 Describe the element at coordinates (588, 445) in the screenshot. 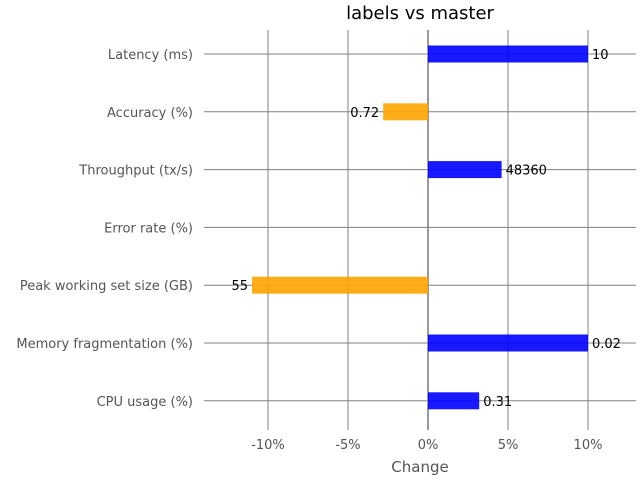

I see `x-tick-label: 10%` at that location.